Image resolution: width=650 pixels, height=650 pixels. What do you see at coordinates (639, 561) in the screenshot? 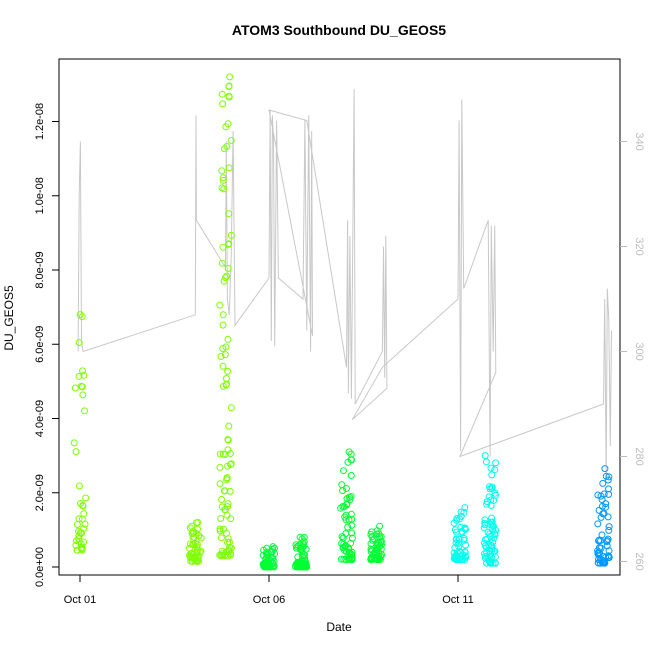
I see `y2-tick-label: 260` at bounding box center [639, 561].